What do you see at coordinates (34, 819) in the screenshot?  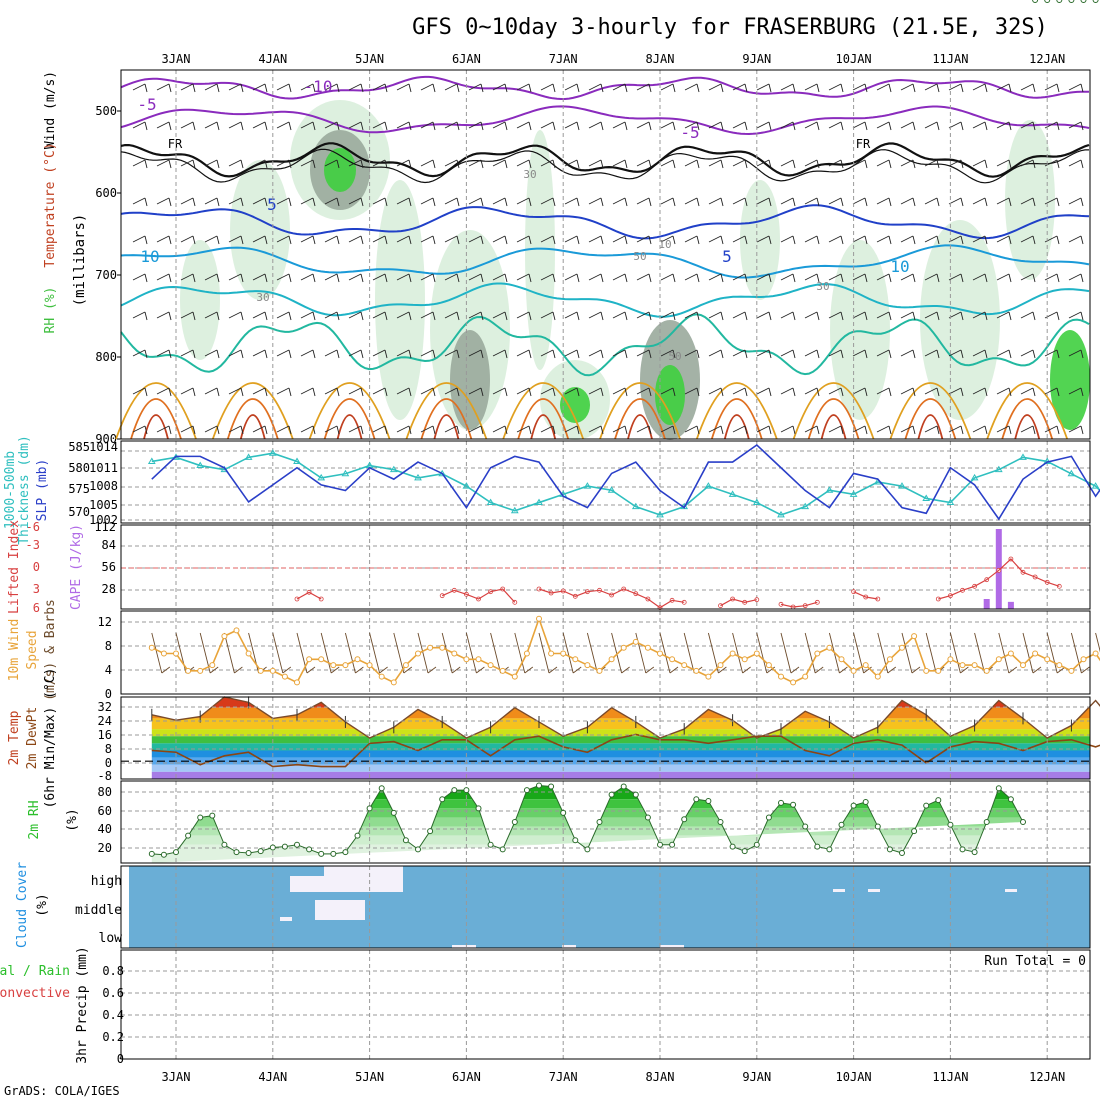 I see `rh2m-ylabel-a: 2m RH` at bounding box center [34, 819].